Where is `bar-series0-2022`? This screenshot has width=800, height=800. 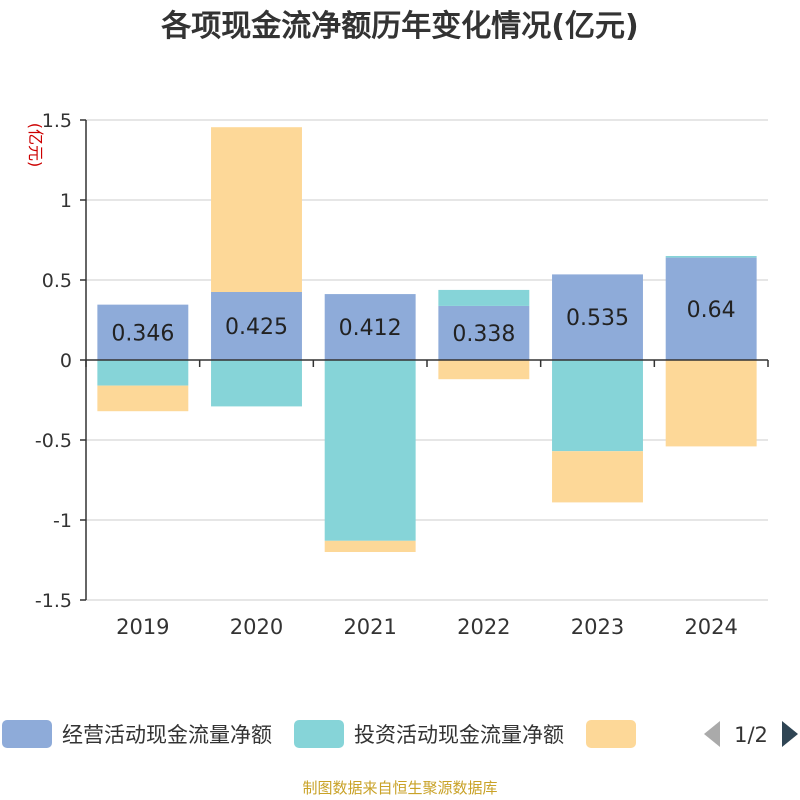 bar-series0-2022 is located at coordinates (484, 332).